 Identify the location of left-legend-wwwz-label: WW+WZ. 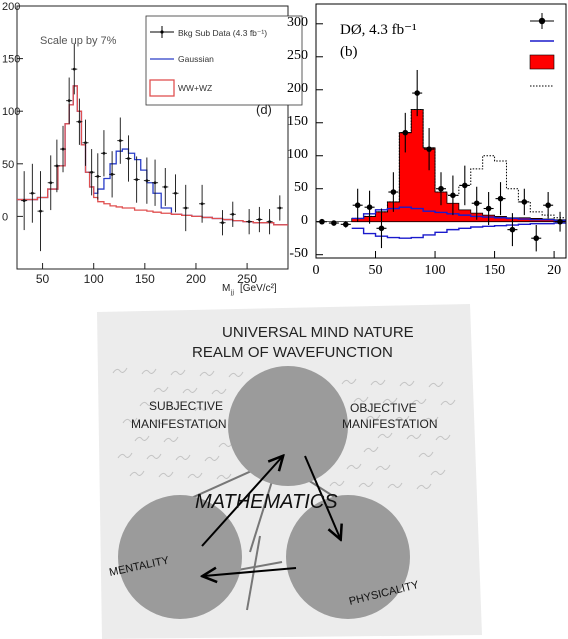
(195, 88).